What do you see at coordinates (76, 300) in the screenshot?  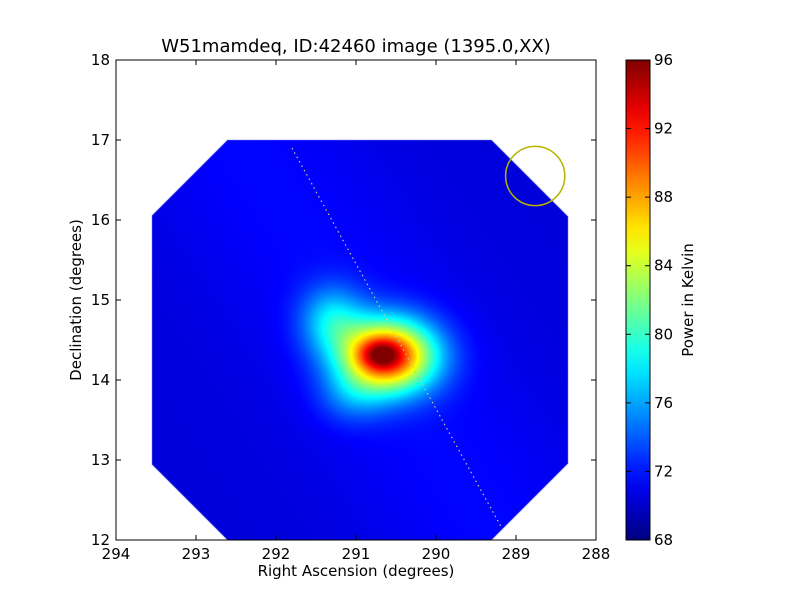 I see `y-axis-label: Declination (degrees)` at bounding box center [76, 300].